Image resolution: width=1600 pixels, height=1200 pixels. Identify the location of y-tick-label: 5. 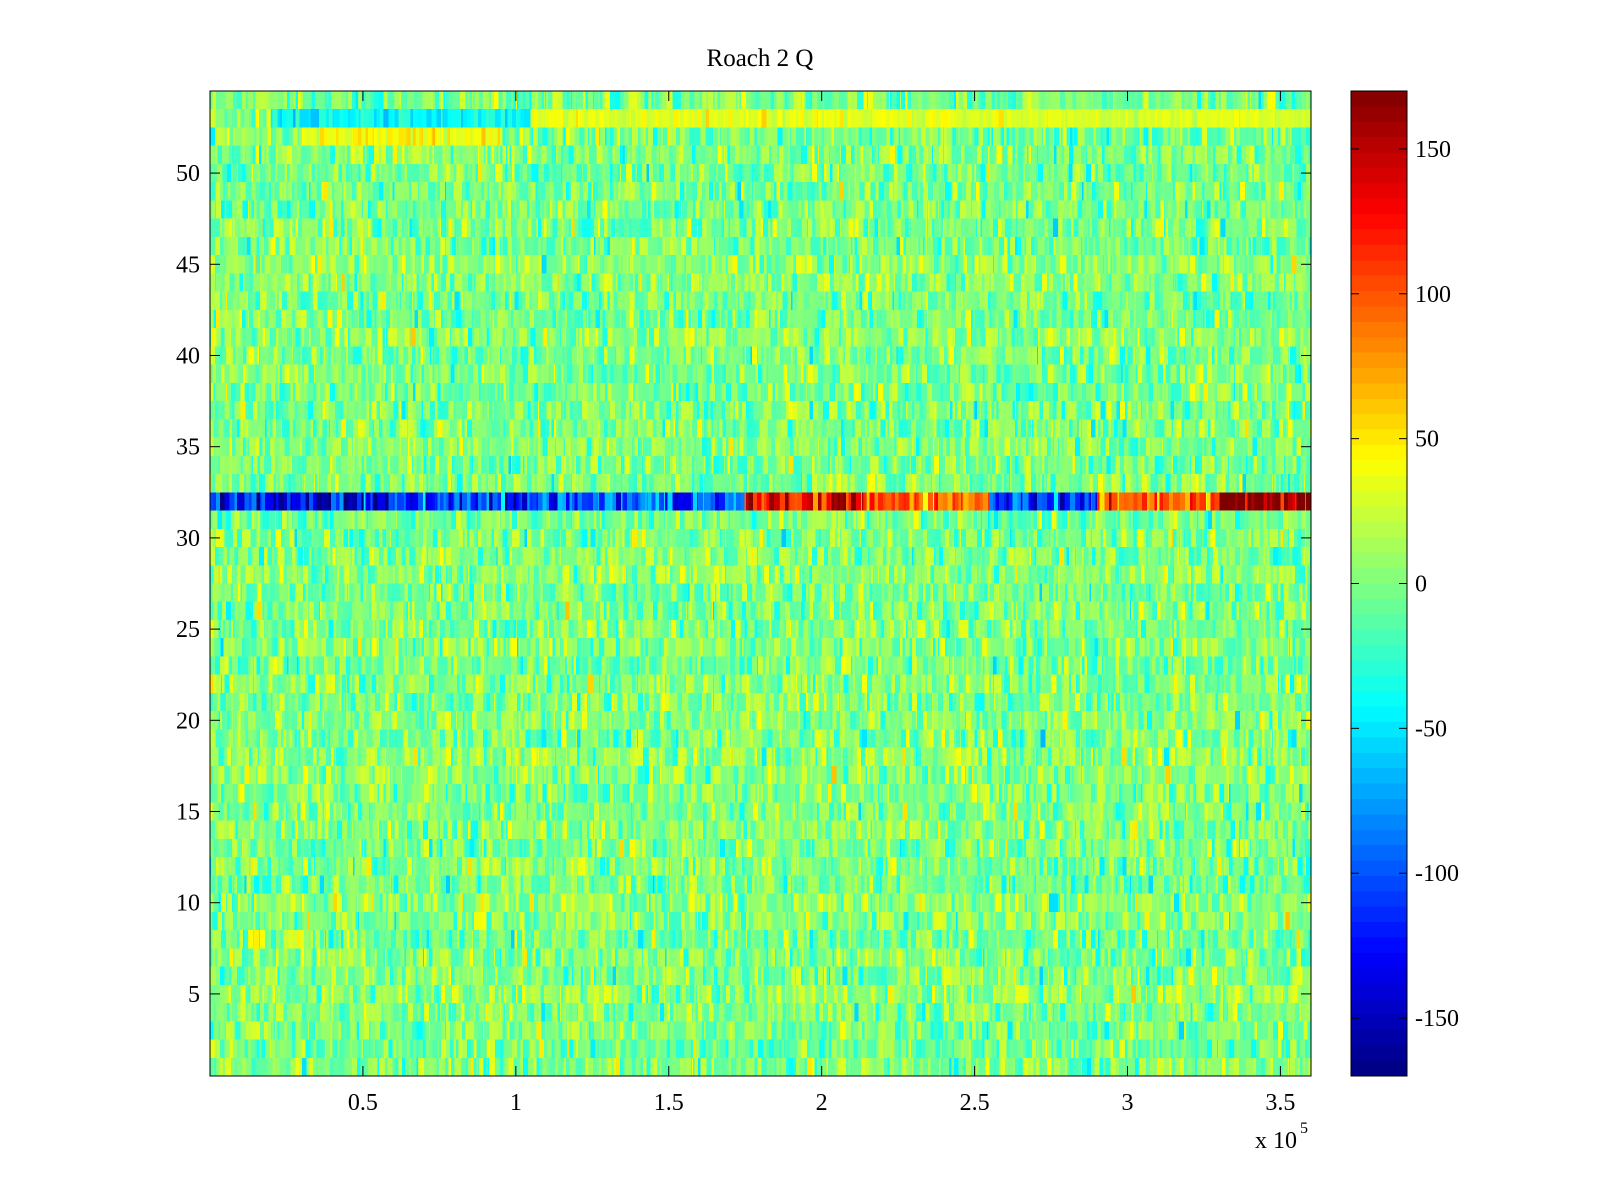
(194, 995).